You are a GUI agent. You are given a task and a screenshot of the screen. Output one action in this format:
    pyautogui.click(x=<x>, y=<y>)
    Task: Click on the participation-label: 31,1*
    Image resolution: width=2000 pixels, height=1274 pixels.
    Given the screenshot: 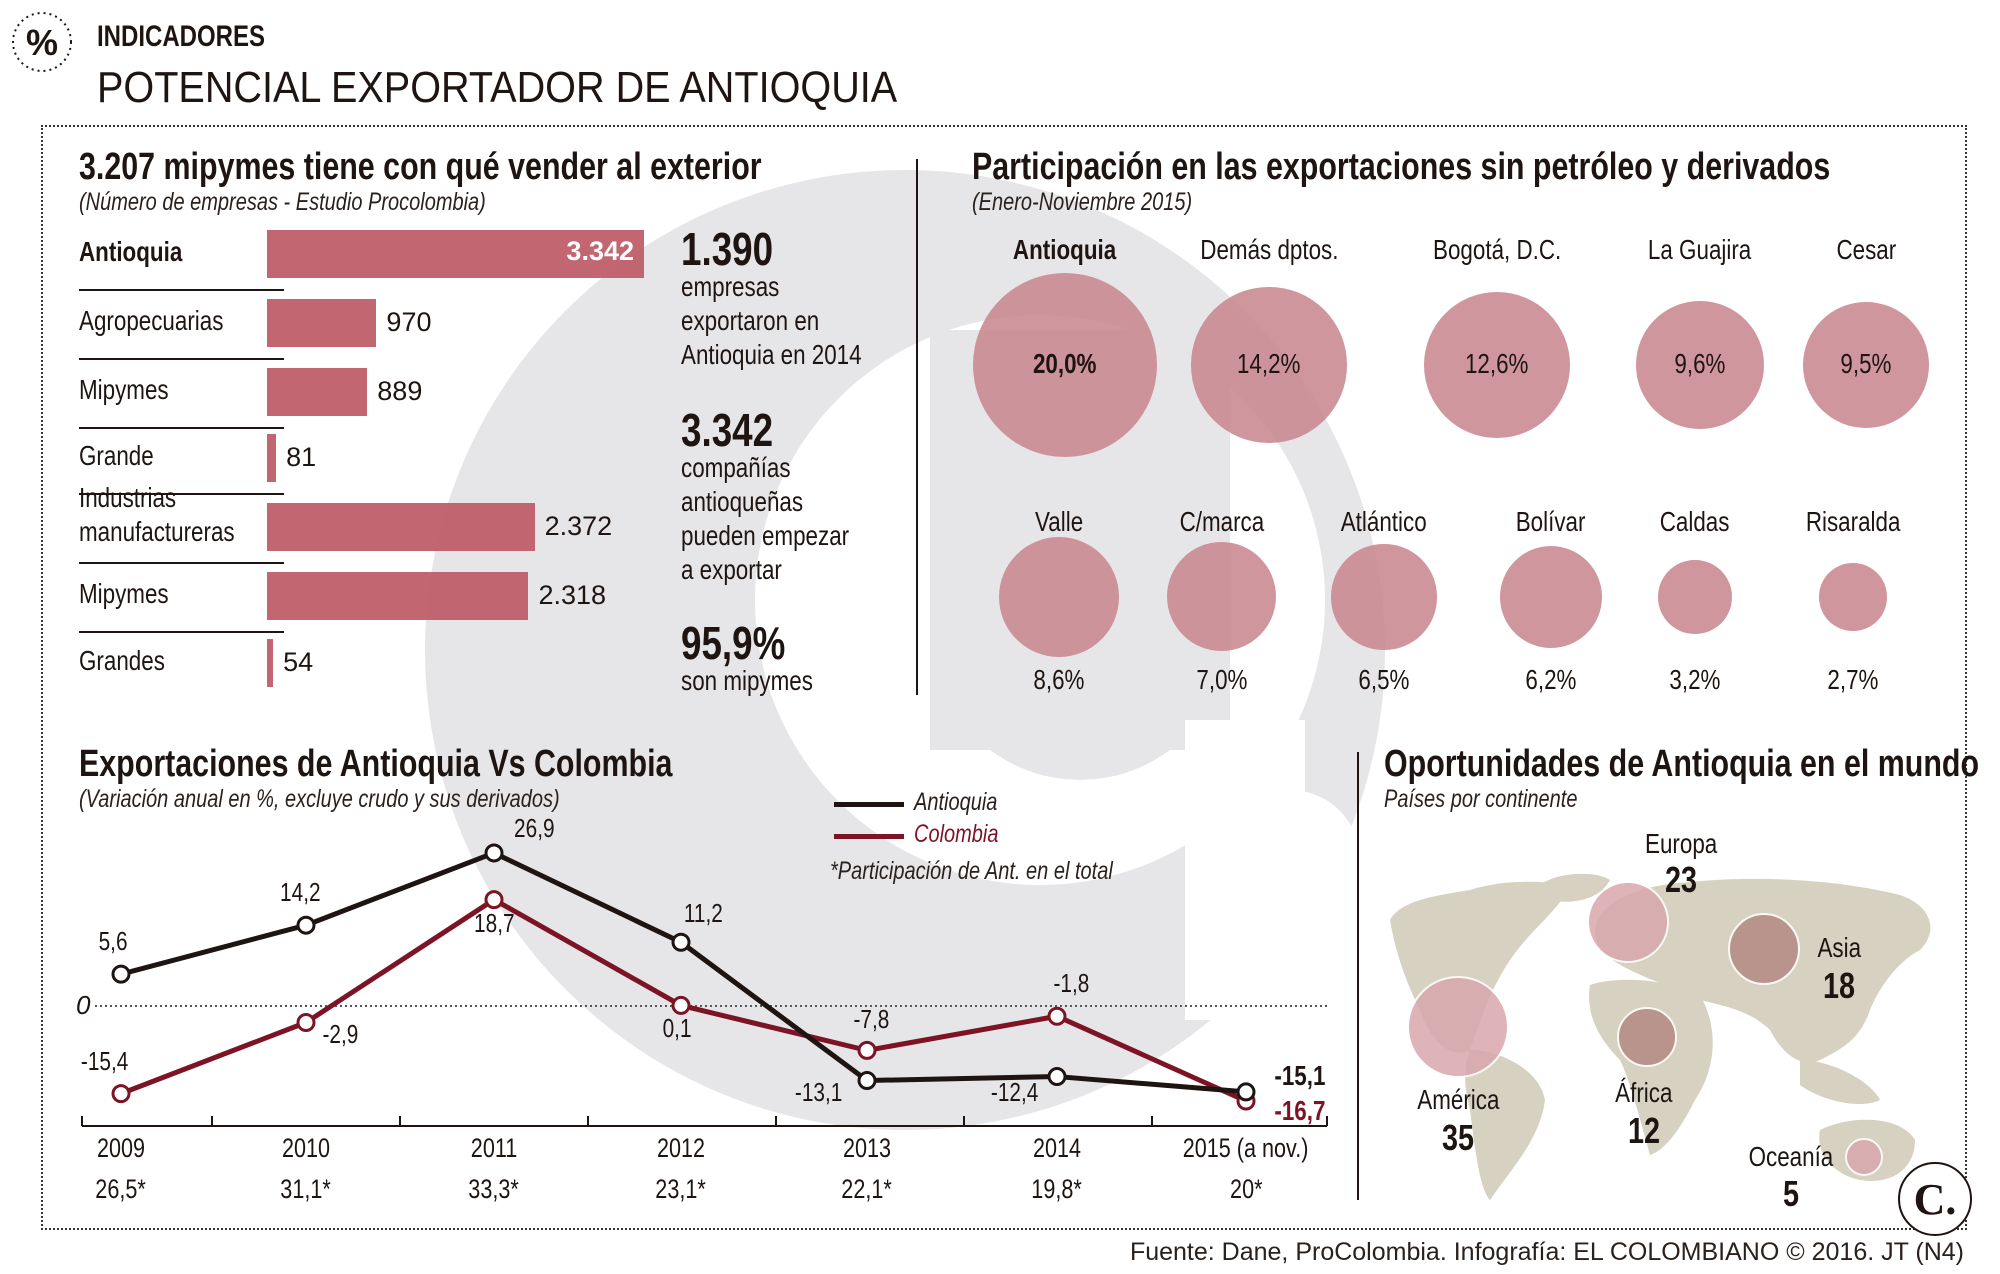 What is the action you would take?
    pyautogui.click(x=306, y=1189)
    